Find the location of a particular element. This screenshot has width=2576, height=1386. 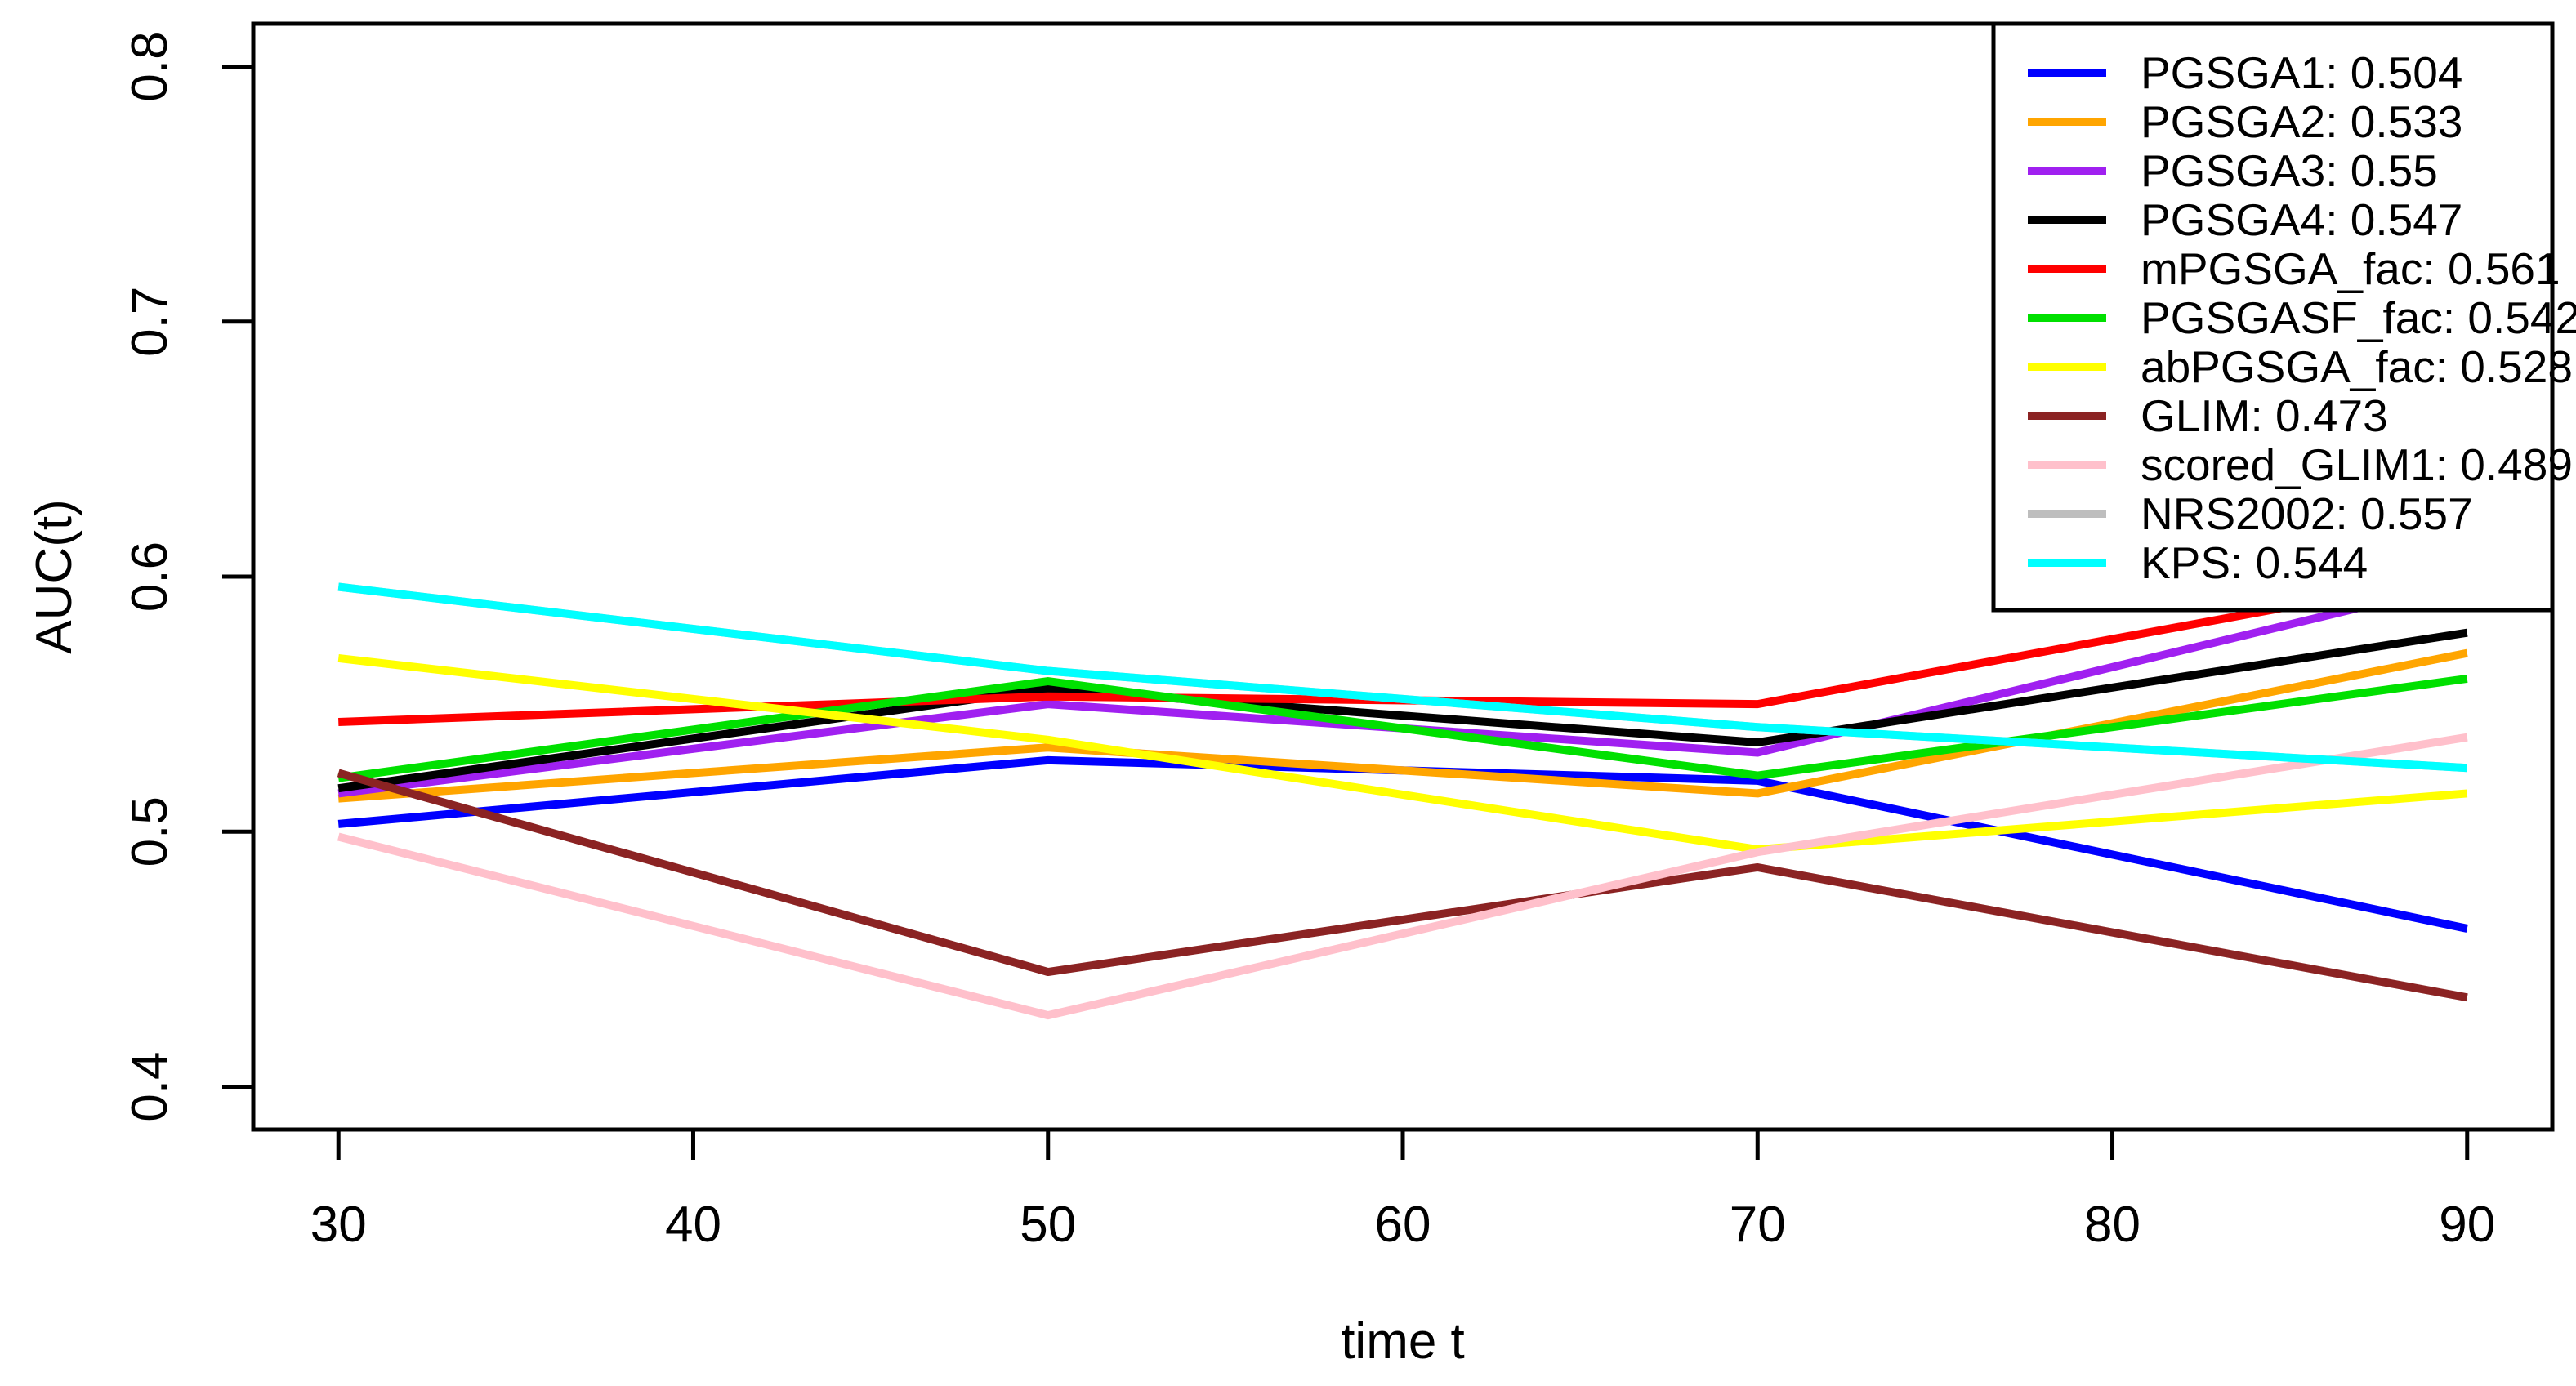

y-axis-tick-label: 0.7 is located at coordinates (150, 322).